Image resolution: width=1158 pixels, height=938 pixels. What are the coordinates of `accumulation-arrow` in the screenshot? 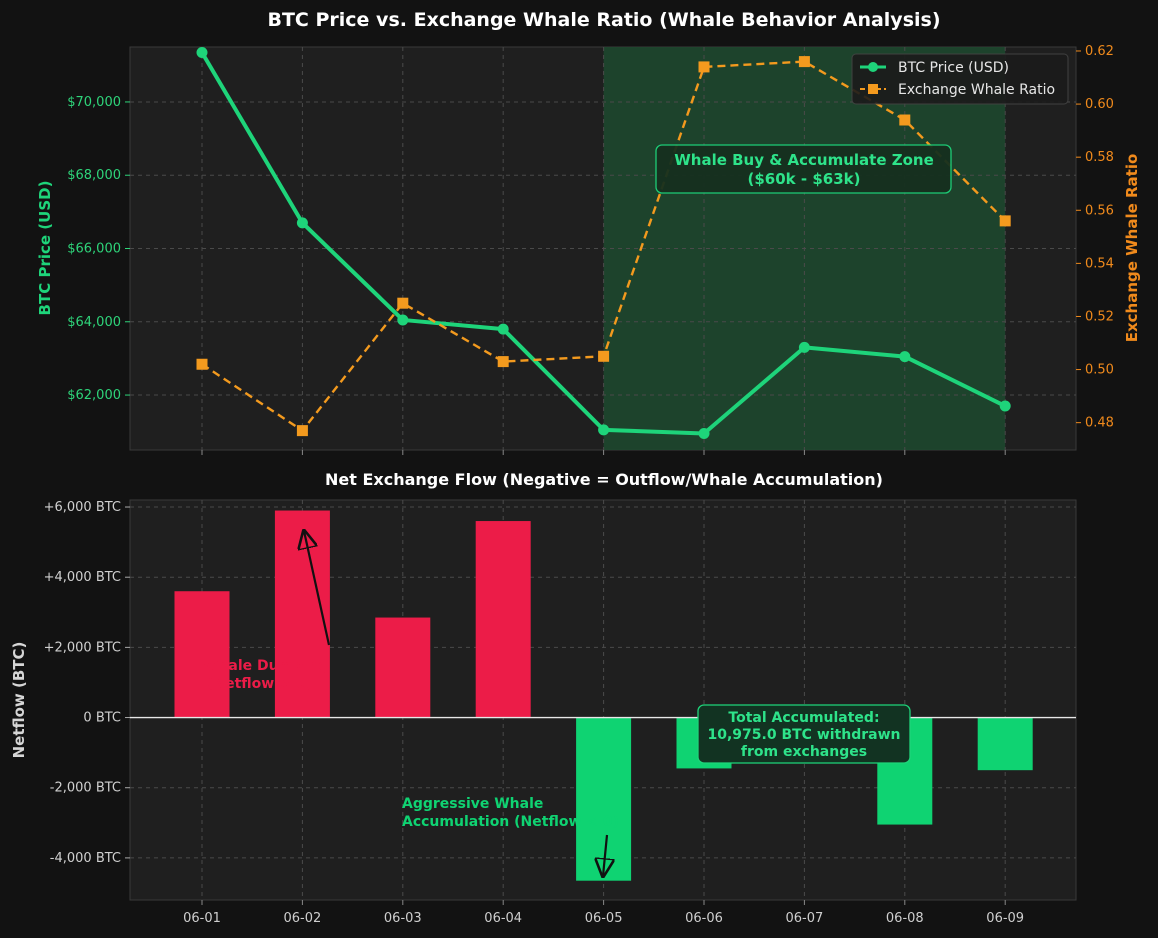 It's located at (605, 855).